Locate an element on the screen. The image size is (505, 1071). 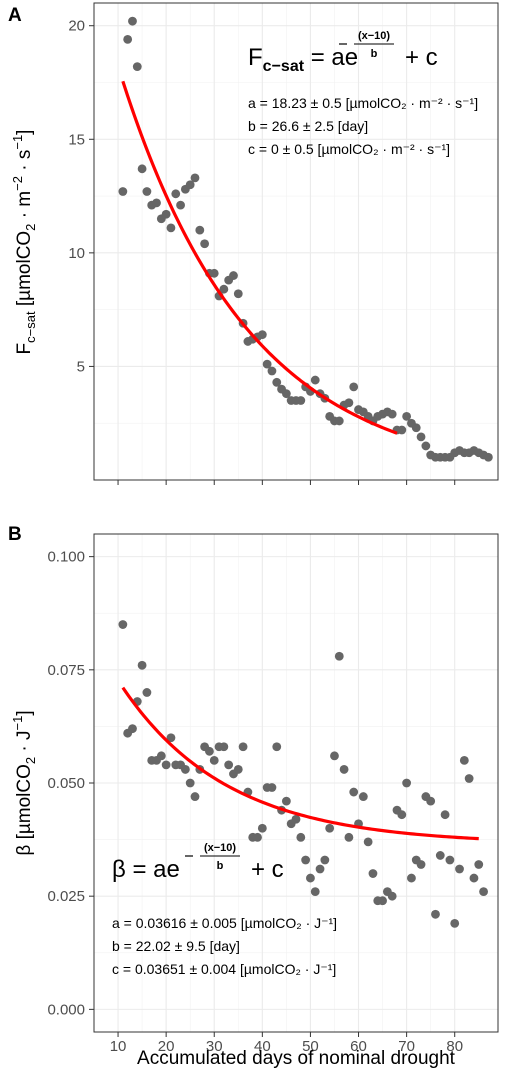
svg-text: Fc−sat = ae is located at coordinates (303, 59).